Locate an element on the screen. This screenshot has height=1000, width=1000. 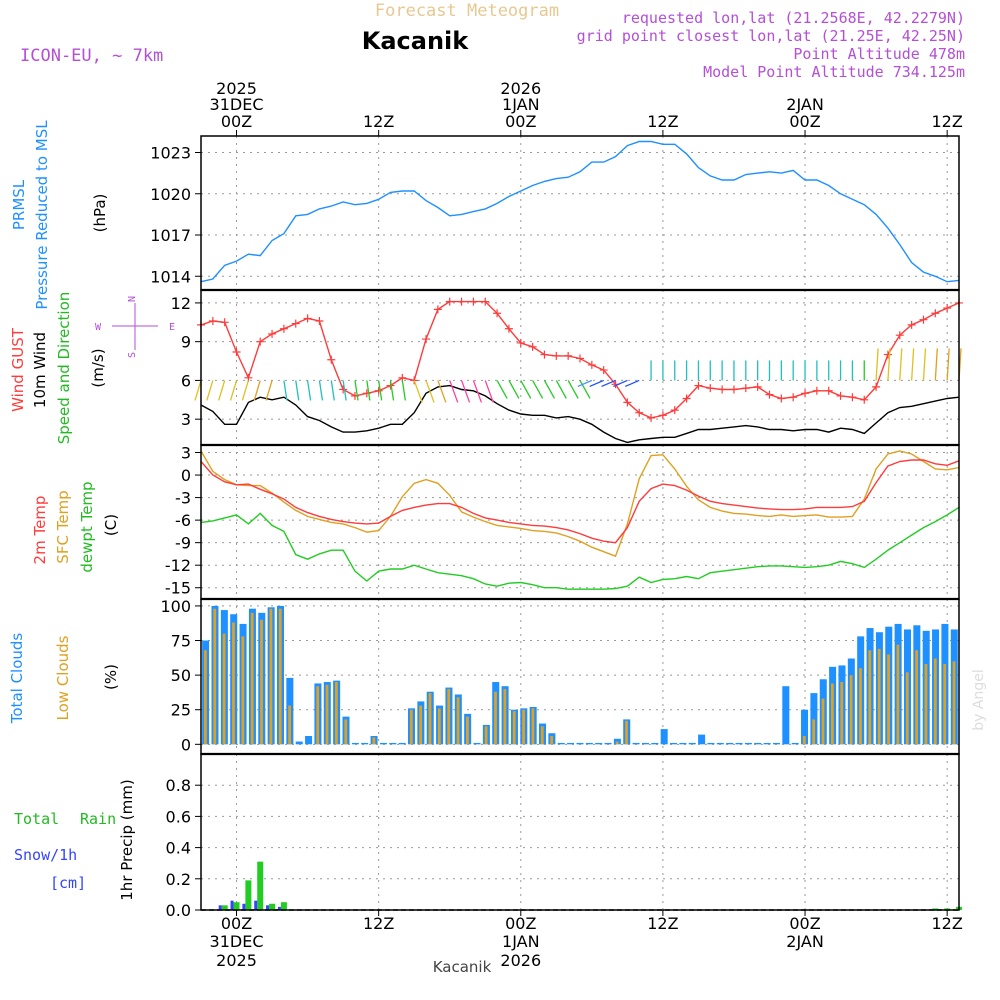
panel-frame is located at coordinates (580, 367).